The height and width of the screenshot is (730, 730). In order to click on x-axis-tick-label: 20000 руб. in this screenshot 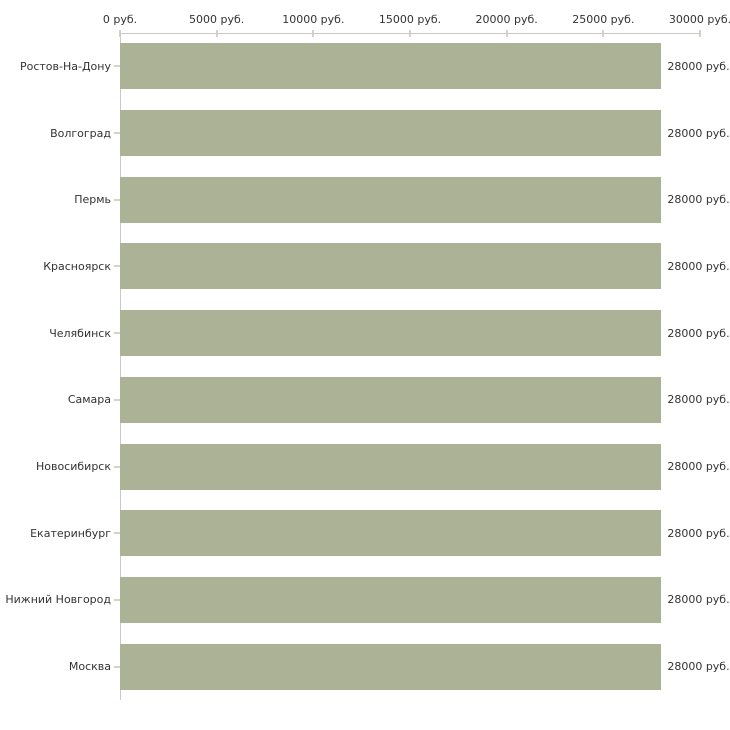, I will do `click(506, 19)`.